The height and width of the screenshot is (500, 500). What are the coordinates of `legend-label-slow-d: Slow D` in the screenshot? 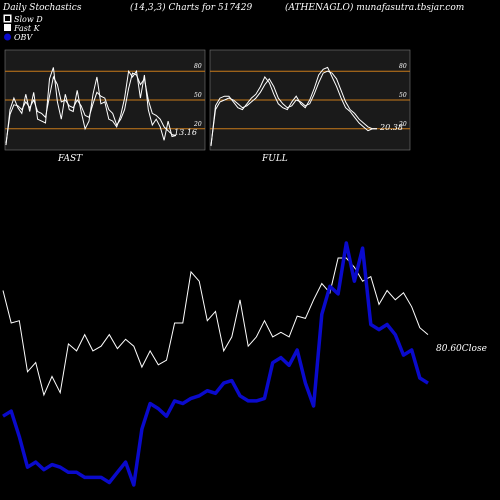 It's located at (28, 19).